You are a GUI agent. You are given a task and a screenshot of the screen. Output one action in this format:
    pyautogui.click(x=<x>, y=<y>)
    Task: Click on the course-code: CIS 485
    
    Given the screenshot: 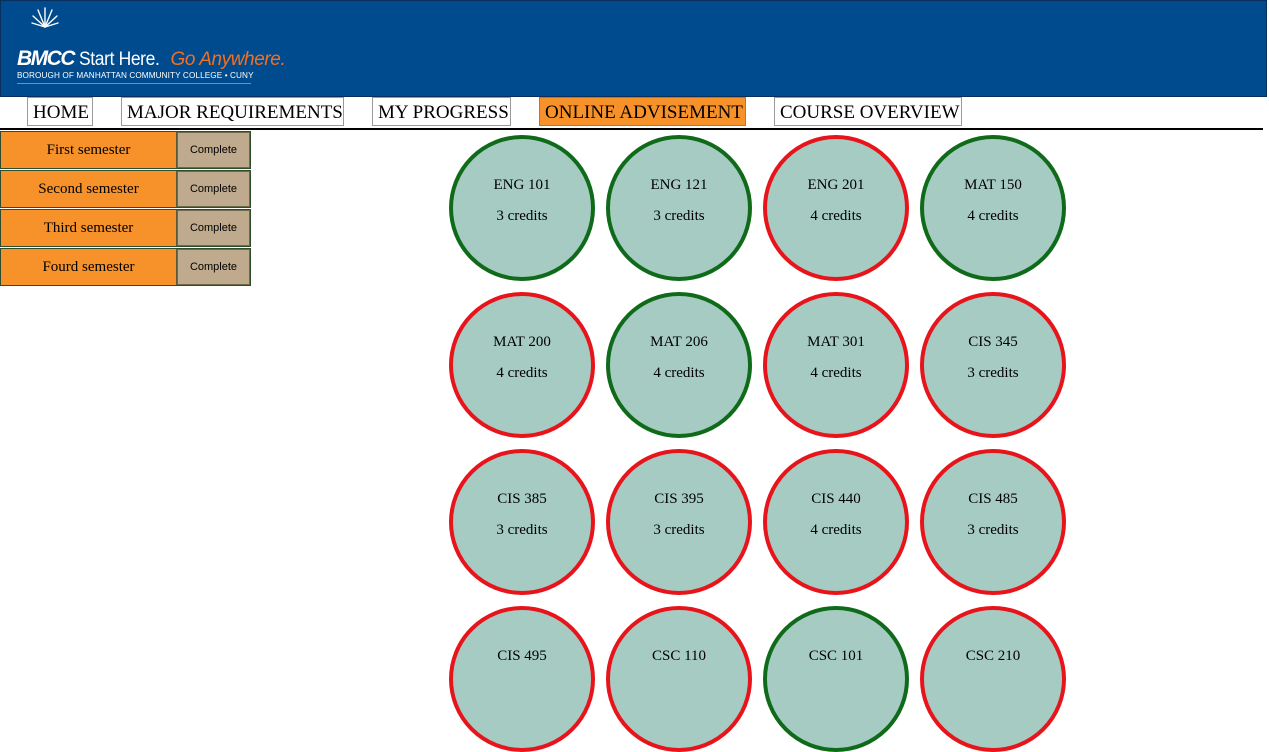 What is the action you would take?
    pyautogui.click(x=993, y=499)
    